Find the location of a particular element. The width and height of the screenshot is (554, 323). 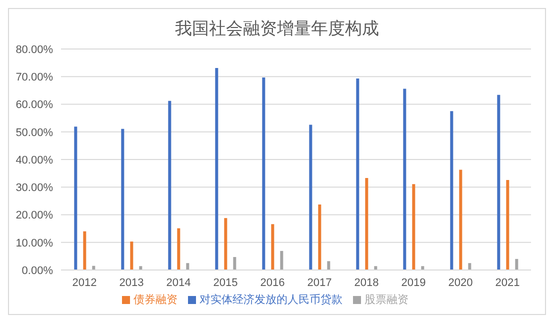

legend-label: 债券融资 is located at coordinates (156, 300).